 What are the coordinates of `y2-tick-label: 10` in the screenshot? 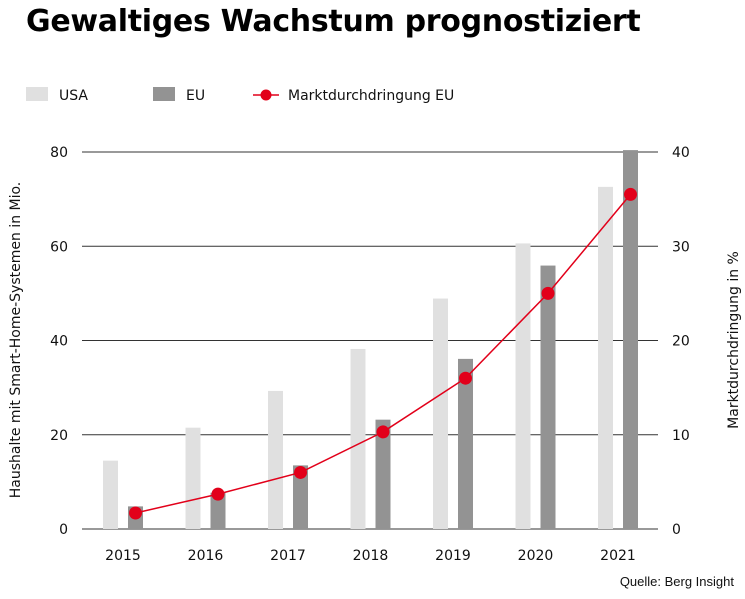 It's located at (681, 436).